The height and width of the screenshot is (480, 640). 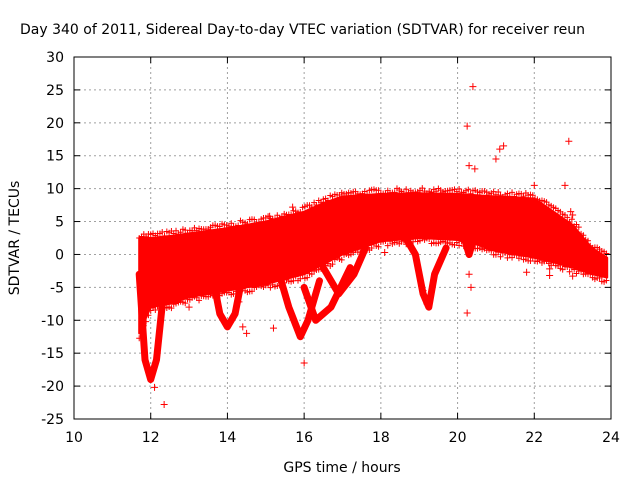 I want to click on x-tick-label: 16, so click(x=304, y=438).